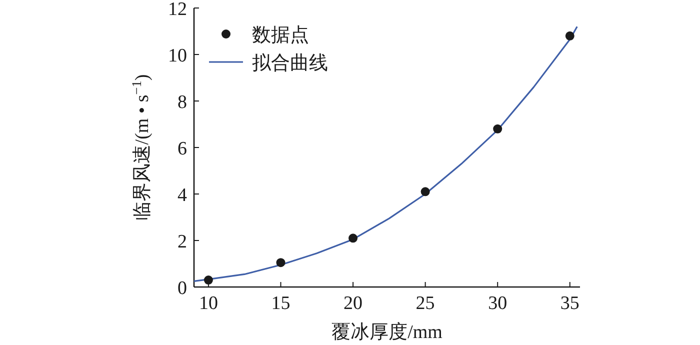 The width and height of the screenshot is (700, 345). Describe the element at coordinates (208, 303) in the screenshot. I see `x-tick-label: 10` at that location.